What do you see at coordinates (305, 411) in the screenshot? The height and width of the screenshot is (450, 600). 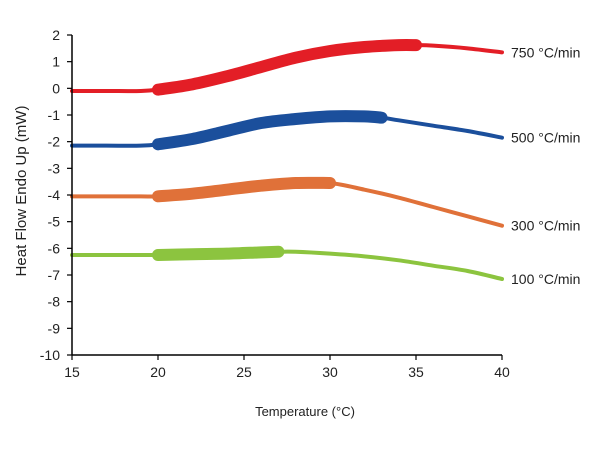 I see `x-axis-title: Temperature (°C)` at bounding box center [305, 411].